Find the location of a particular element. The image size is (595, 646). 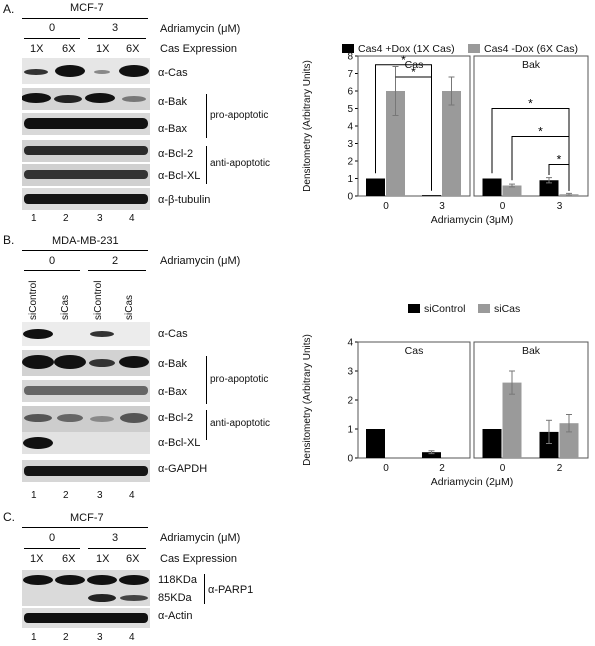

panel-c-cas-expression-label: Cas Expression is located at coordinates (199, 559).